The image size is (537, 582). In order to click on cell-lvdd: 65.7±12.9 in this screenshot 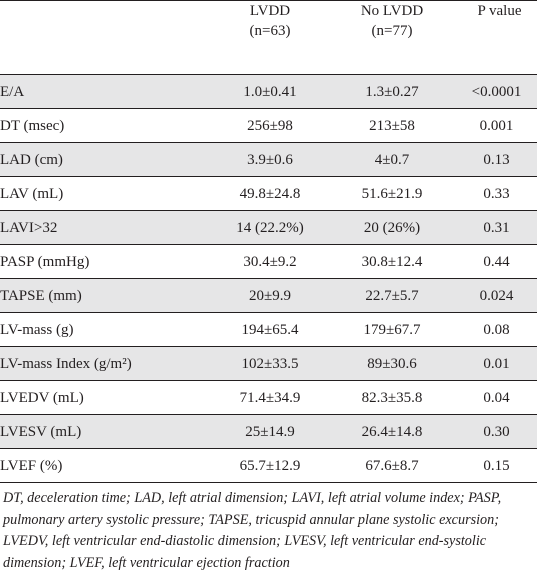, I will do `click(270, 465)`.